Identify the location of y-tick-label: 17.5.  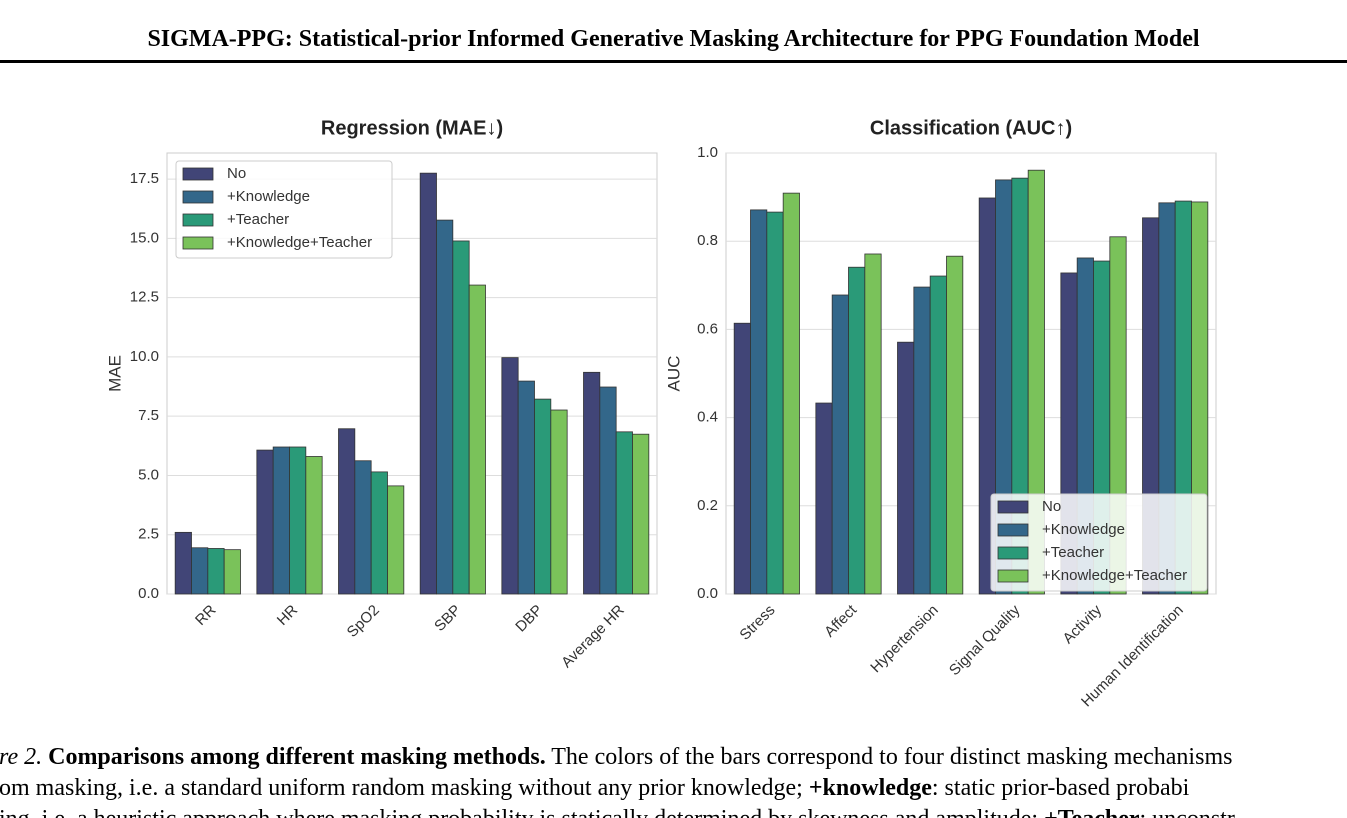
(144, 178).